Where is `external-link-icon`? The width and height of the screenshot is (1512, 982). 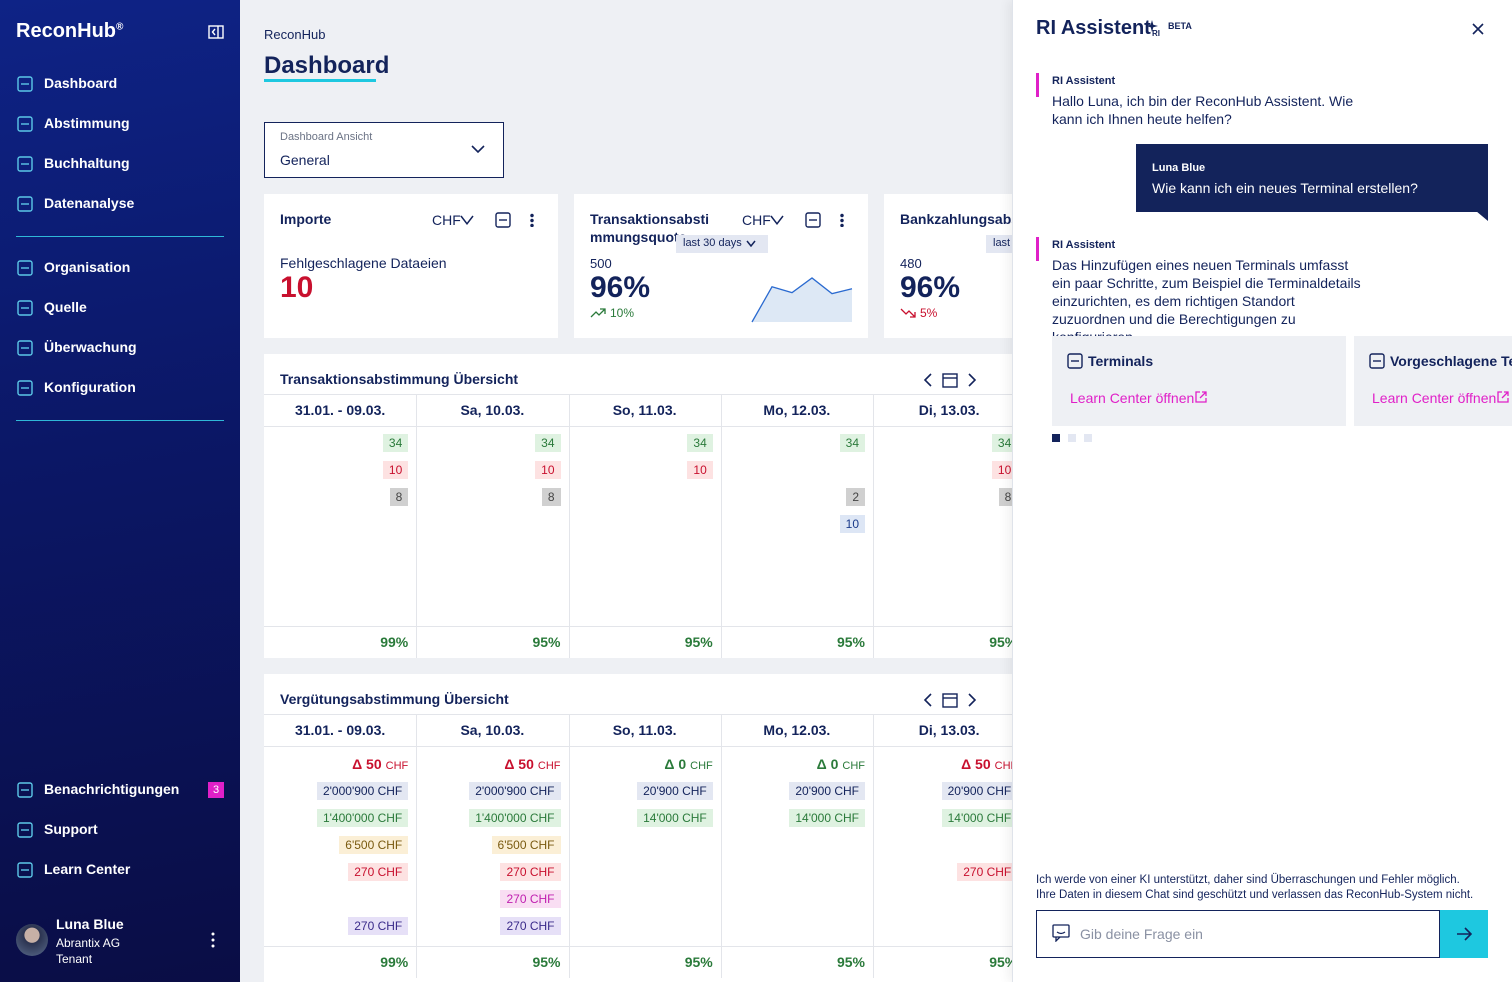
external-link-icon is located at coordinates (1201, 397).